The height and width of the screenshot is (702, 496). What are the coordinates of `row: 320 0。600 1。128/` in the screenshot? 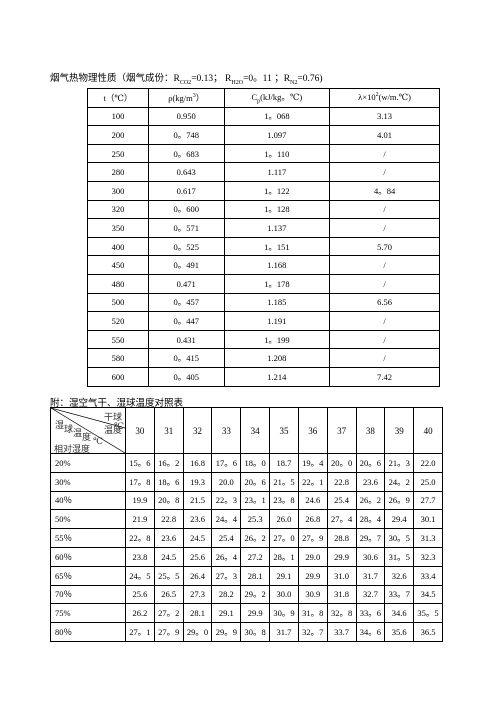 It's located at (263, 209).